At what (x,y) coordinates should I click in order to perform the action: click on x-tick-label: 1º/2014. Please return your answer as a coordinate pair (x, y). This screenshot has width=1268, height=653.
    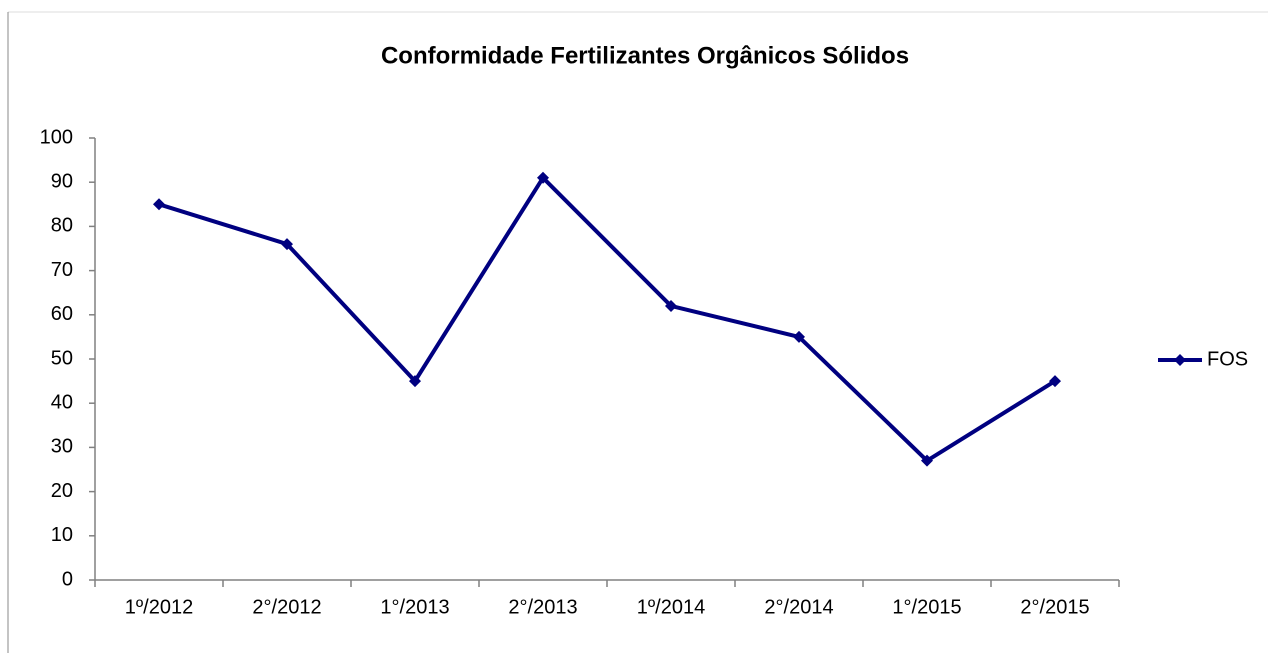
    Looking at the image, I should click on (671, 607).